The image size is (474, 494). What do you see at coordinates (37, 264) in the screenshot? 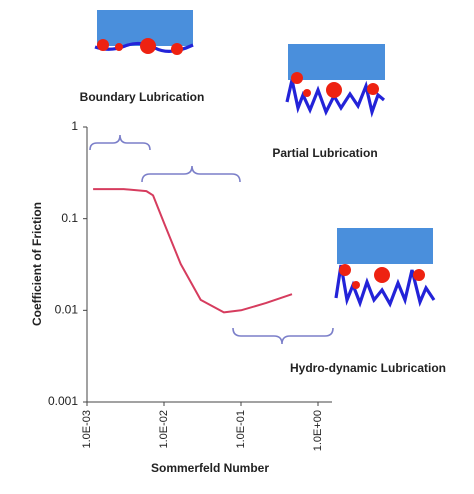
I see `y-axis-label: Coefficient of Friction` at bounding box center [37, 264].